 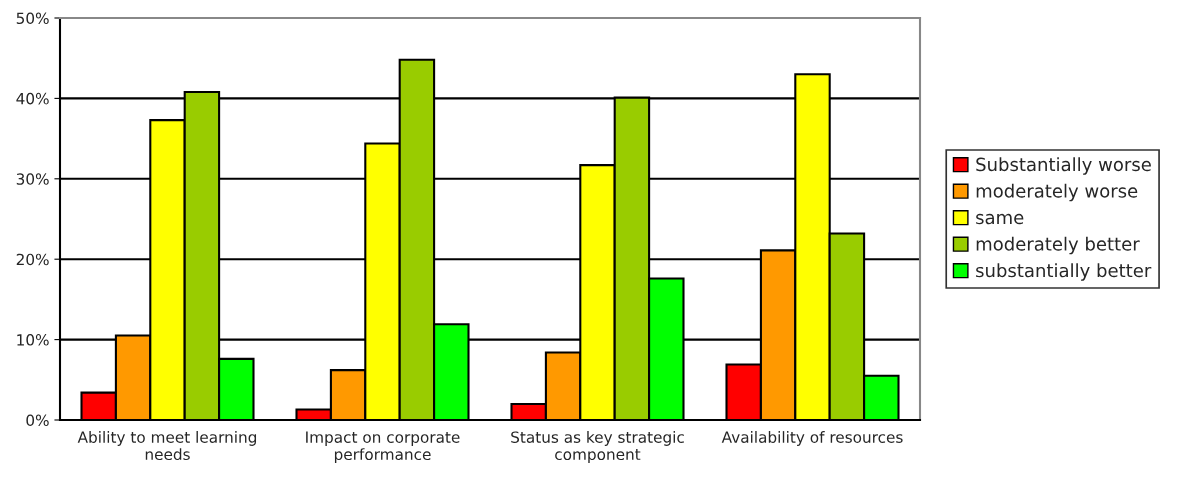 I want to click on x-tick-label: Impact on corporate performance, so click(x=383, y=447).